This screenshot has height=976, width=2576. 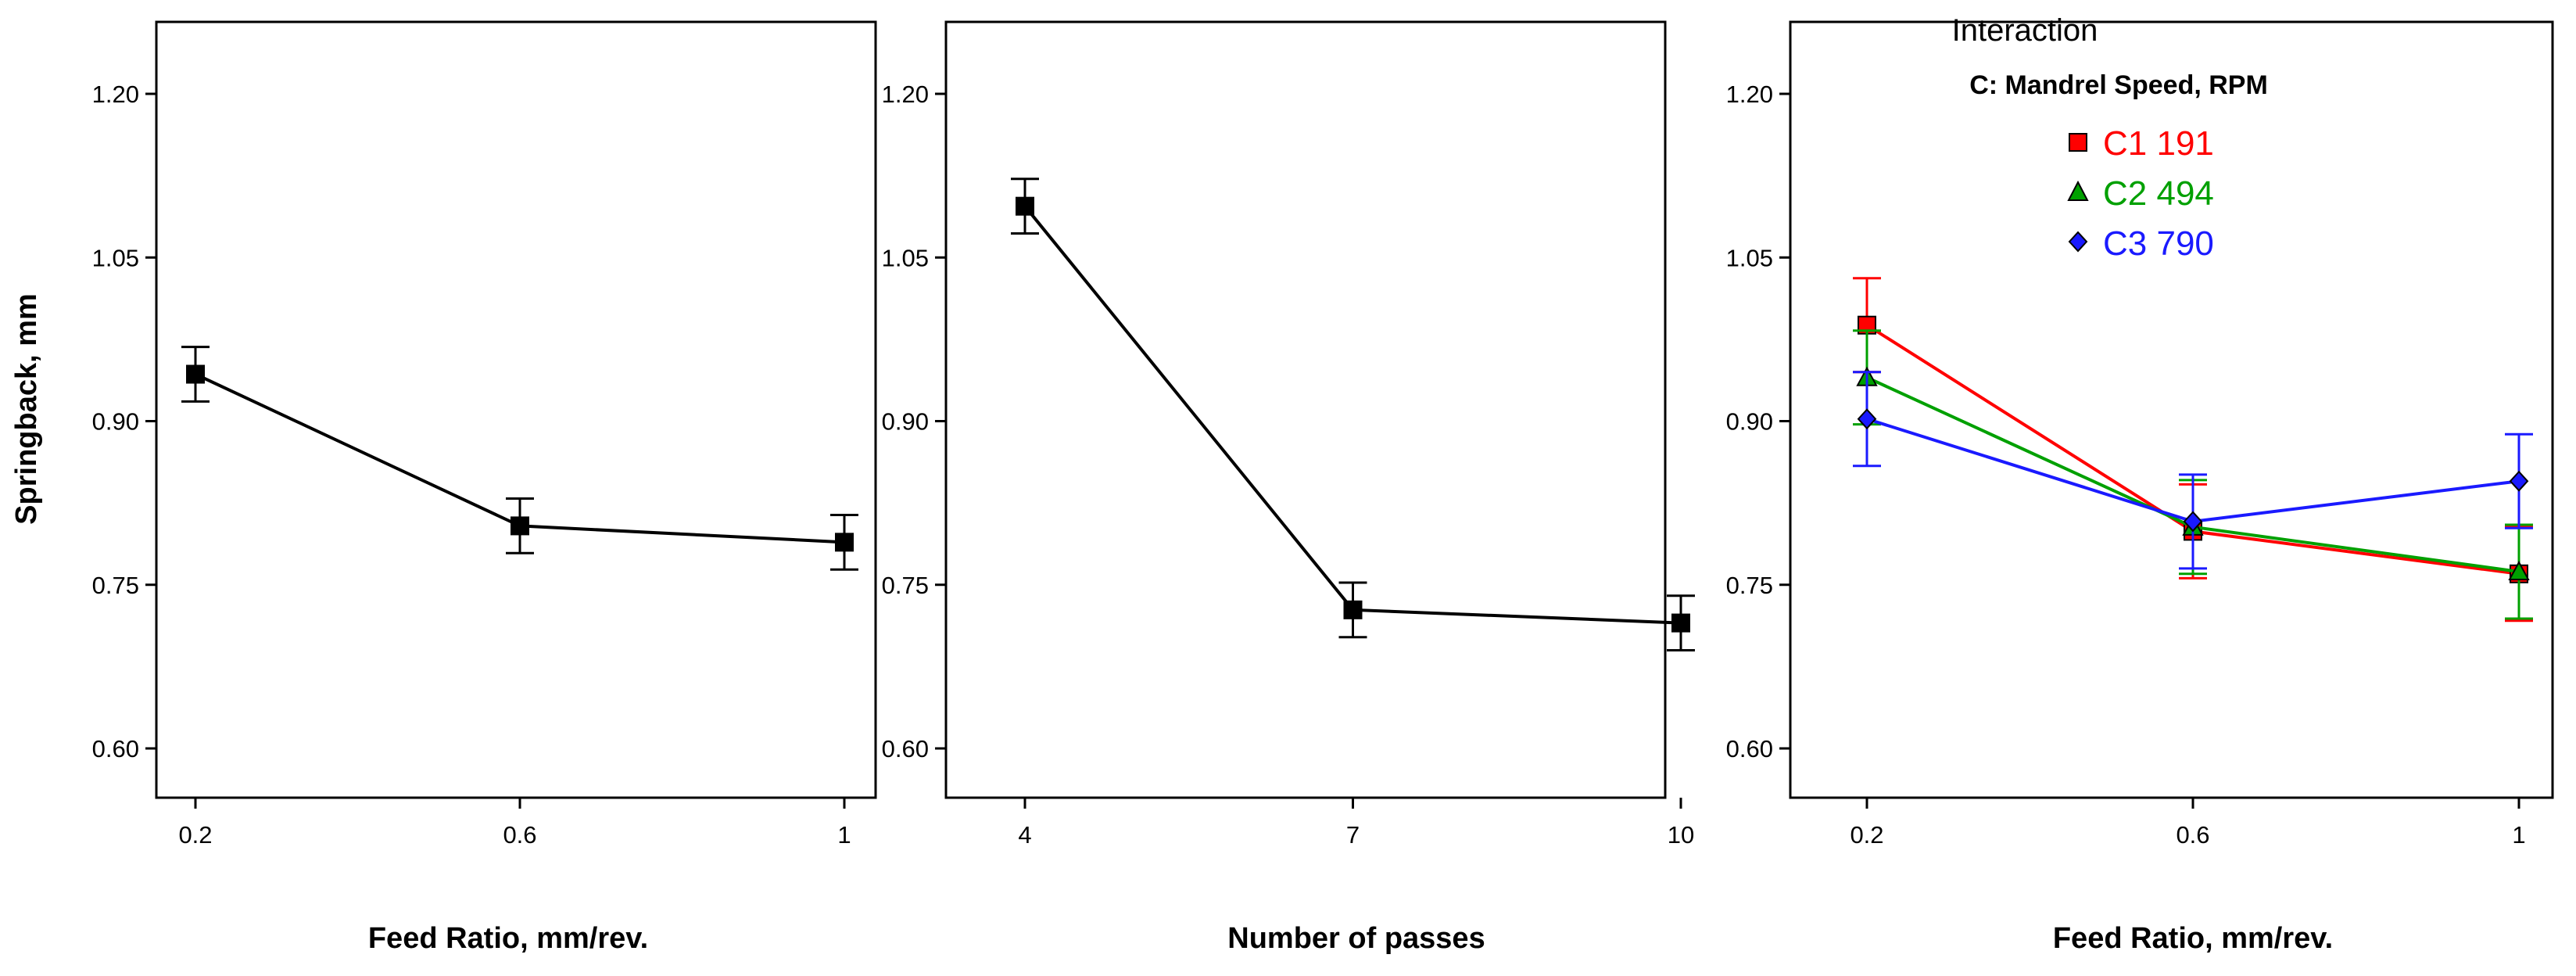 I want to click on x-tick-label: 7, so click(x=1353, y=835).